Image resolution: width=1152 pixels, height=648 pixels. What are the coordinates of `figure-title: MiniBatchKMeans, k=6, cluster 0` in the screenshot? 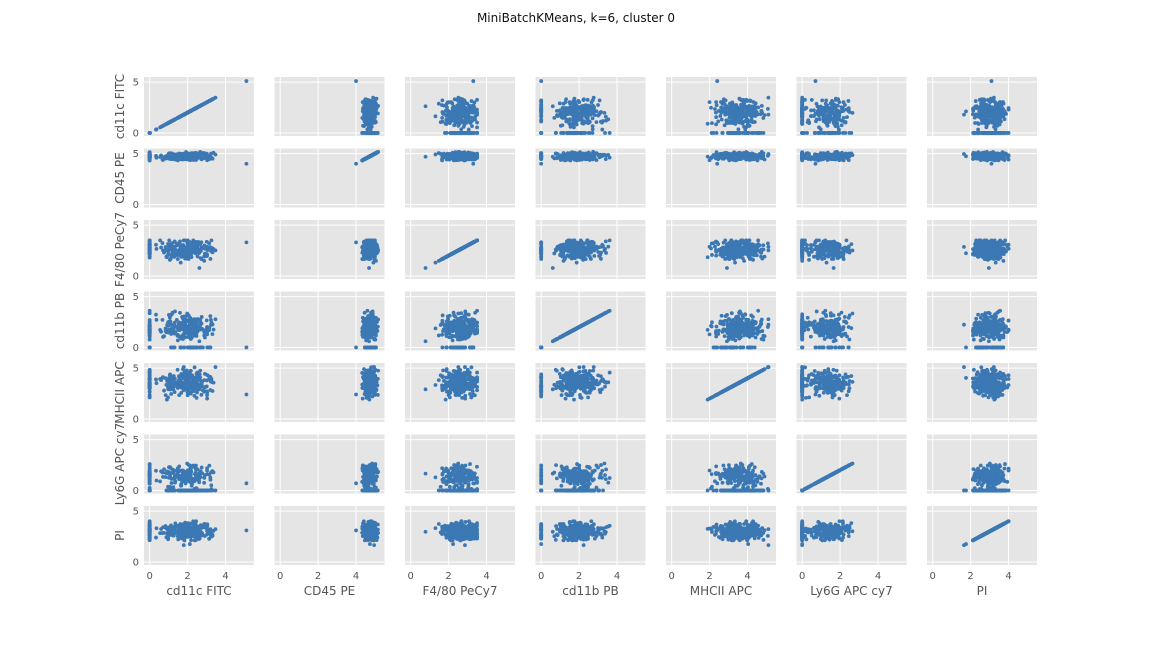 It's located at (576, 18).